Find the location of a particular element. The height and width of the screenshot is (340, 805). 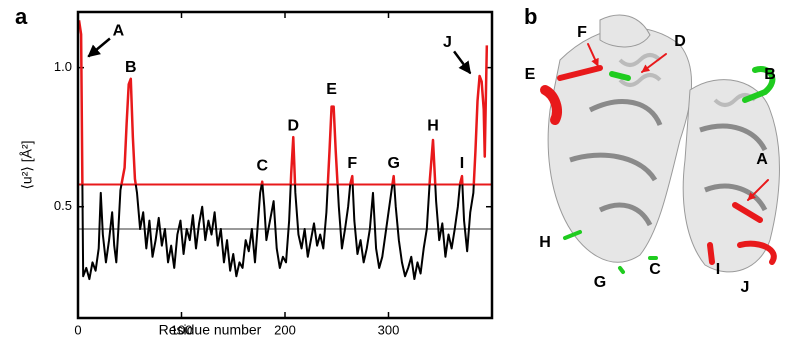

x-tick-label: 0 is located at coordinates (77, 329).